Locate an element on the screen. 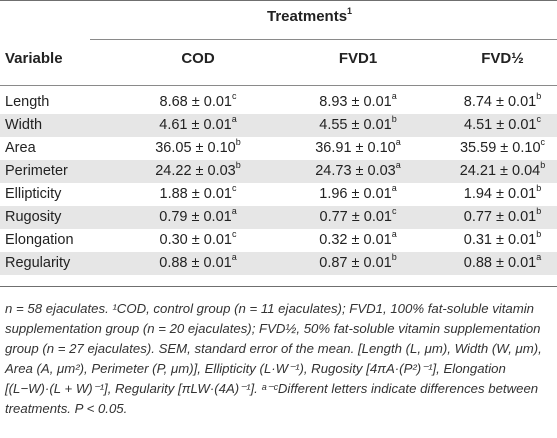 Image resolution: width=557 pixels, height=438 pixels. header-rule is located at coordinates (278, 85).